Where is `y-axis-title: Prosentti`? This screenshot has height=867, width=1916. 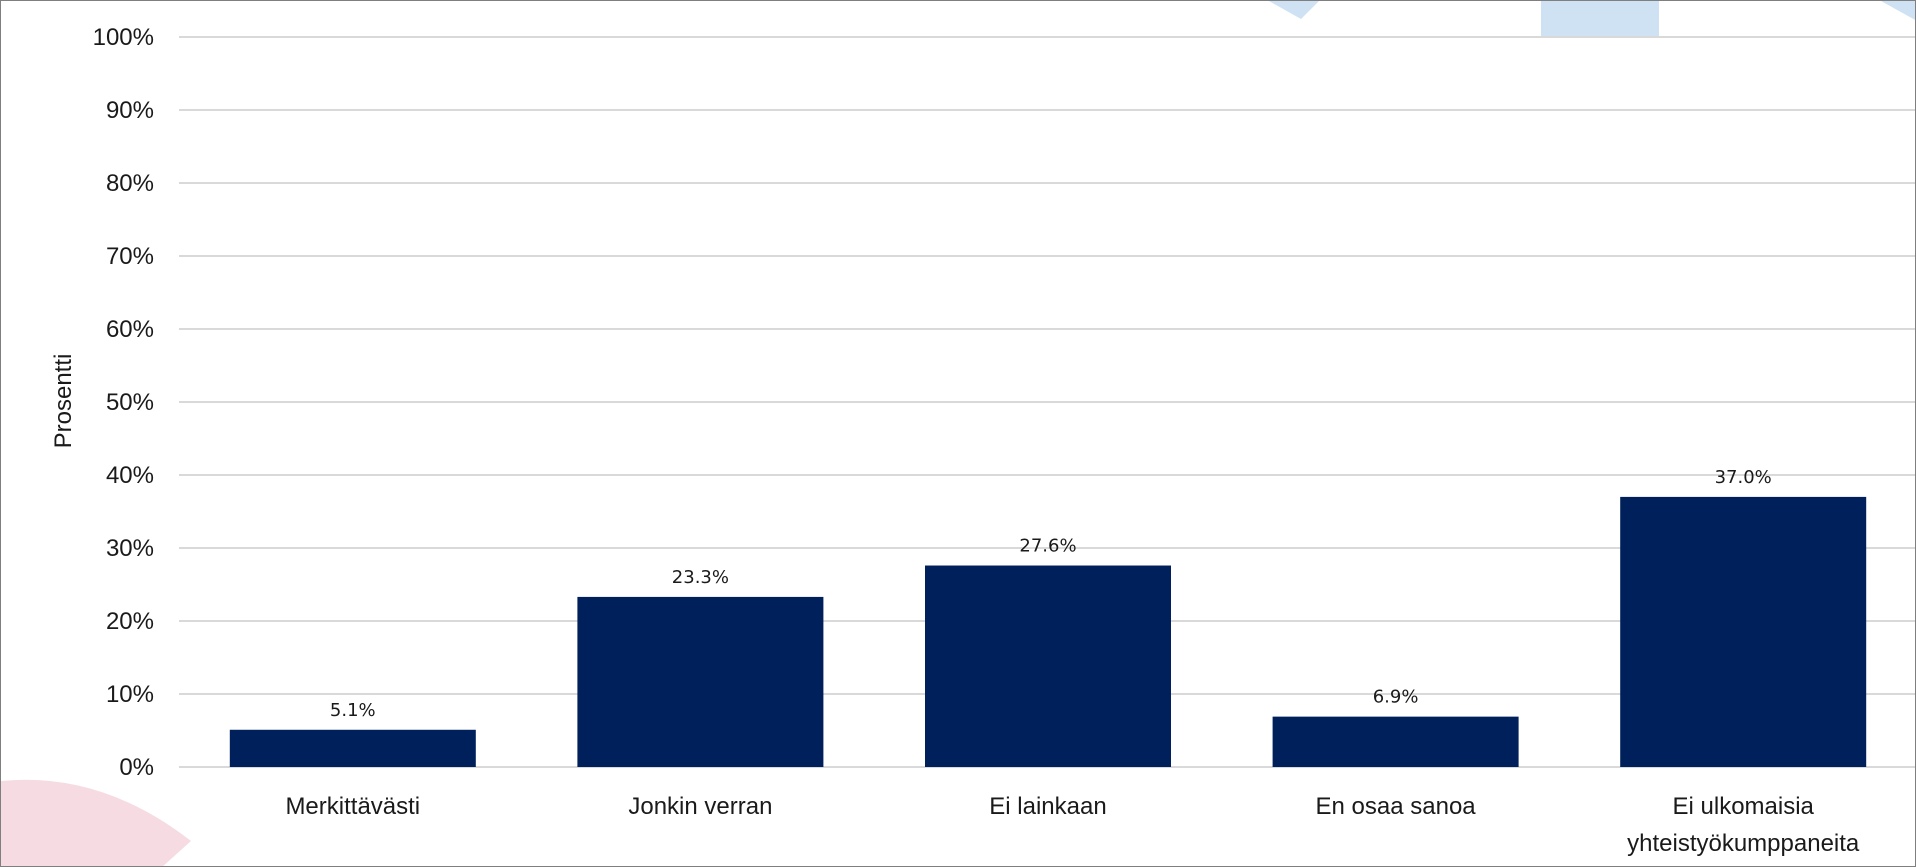
y-axis-title: Prosentti is located at coordinates (63, 401).